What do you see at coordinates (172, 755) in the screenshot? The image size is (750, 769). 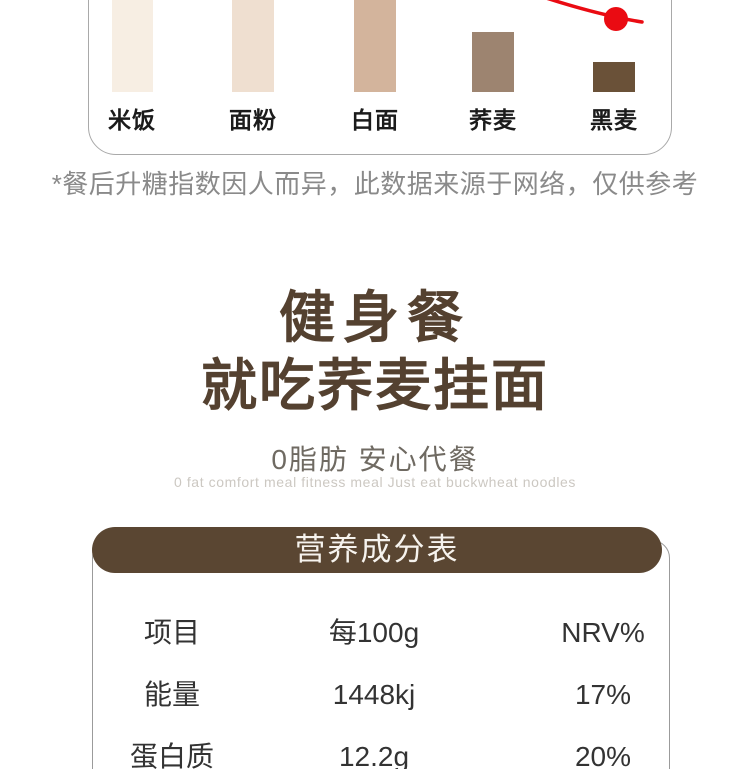 I see `cell-item: 蛋白质` at bounding box center [172, 755].